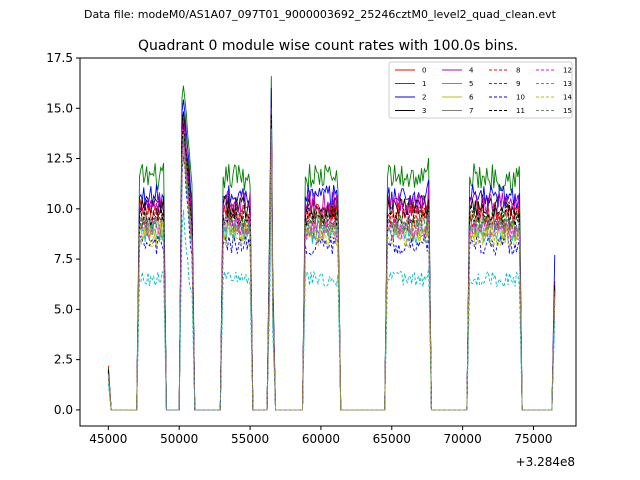 The height and width of the screenshot is (480, 640). What do you see at coordinates (471, 98) in the screenshot?
I see `legend-label-6: 6` at bounding box center [471, 98].